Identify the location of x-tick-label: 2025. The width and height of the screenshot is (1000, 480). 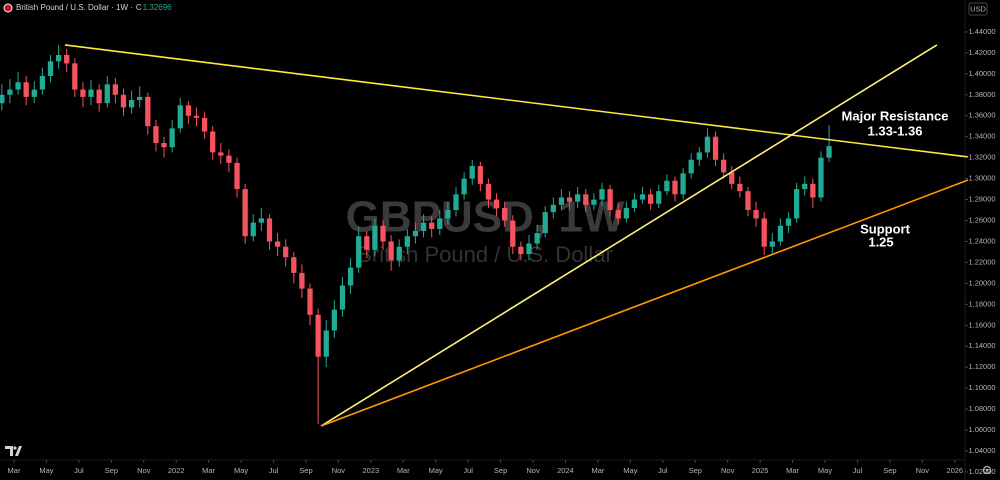
(760, 470).